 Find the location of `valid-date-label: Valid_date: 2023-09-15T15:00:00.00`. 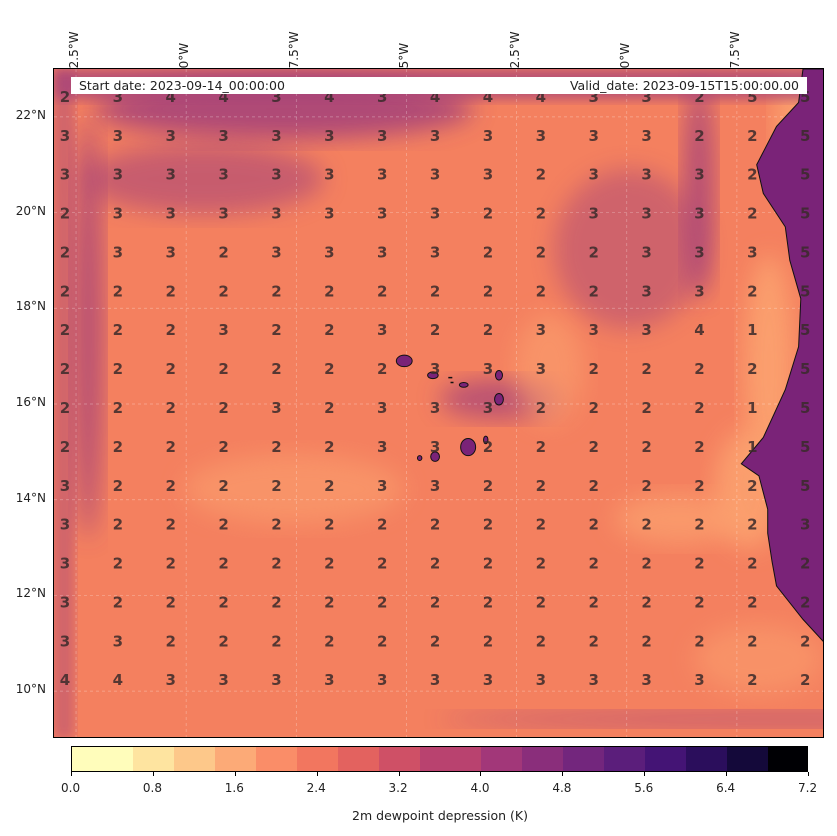

valid-date-label: Valid_date: 2023-09-15T15:00:00.00 is located at coordinates (684, 85).